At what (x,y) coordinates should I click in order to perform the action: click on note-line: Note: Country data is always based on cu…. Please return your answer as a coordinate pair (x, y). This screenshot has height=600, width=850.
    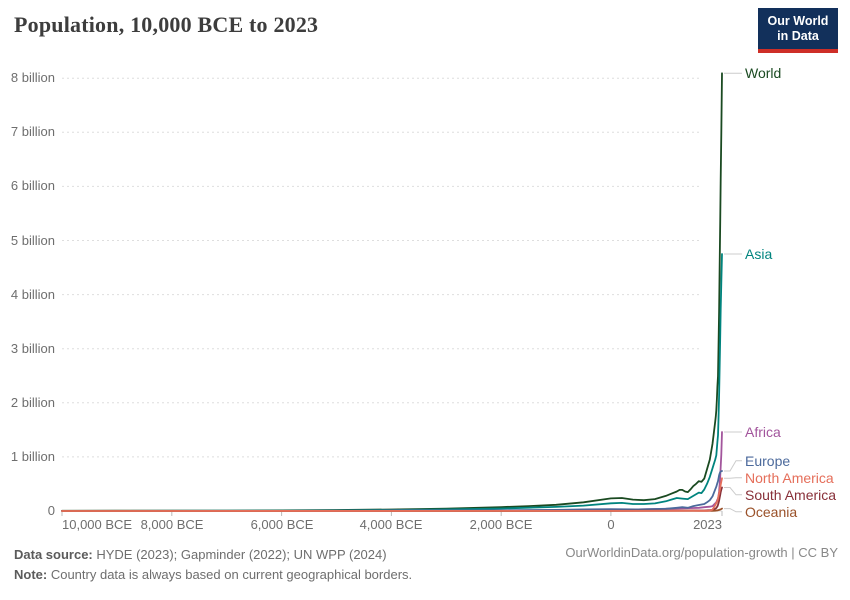
    Looking at the image, I should click on (213, 575).